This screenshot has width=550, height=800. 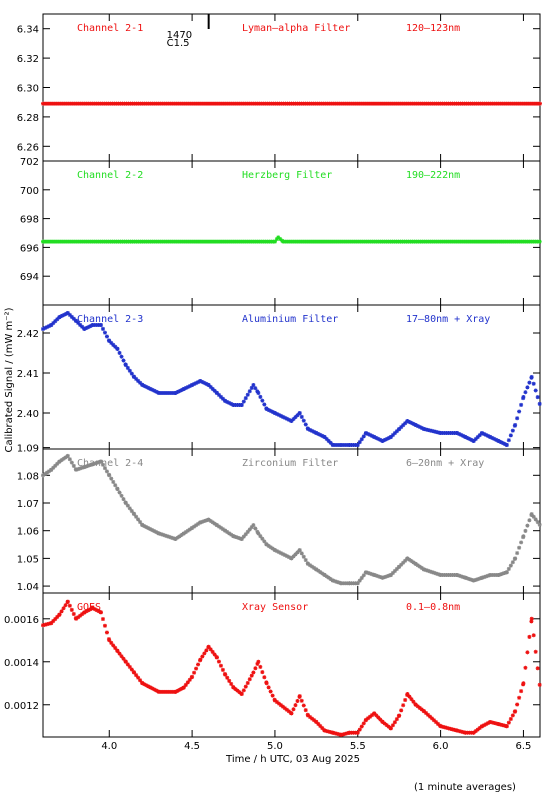 I want to click on panel-label: 120–123nm, so click(x=433, y=28).